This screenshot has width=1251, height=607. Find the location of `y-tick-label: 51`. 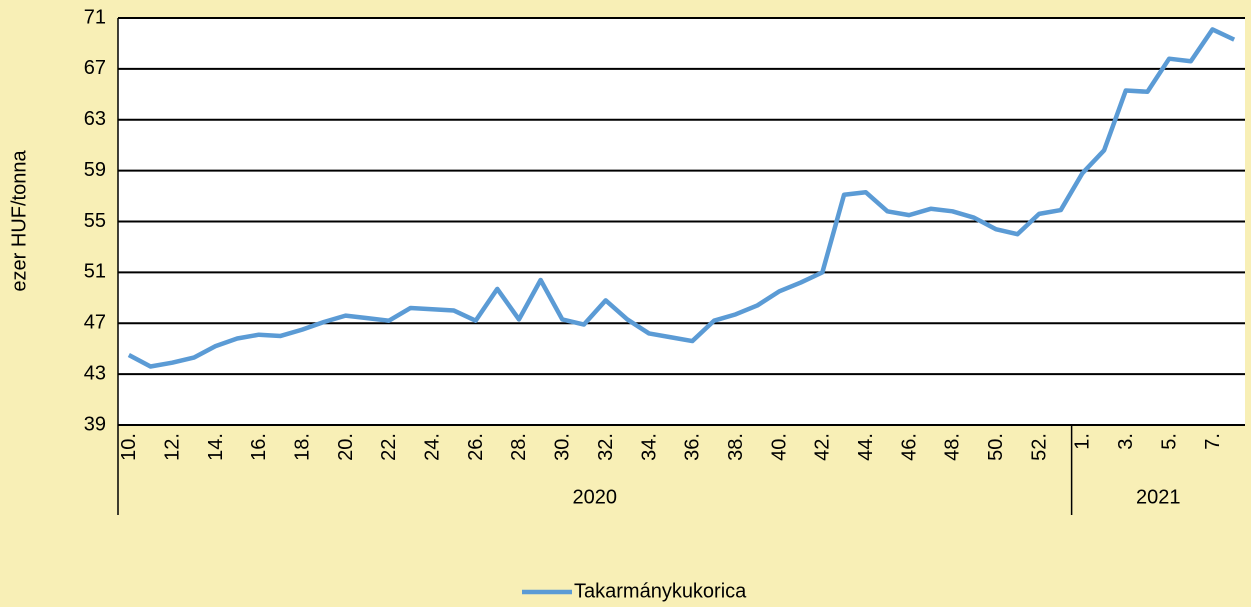

y-tick-label: 51 is located at coordinates (95, 272).